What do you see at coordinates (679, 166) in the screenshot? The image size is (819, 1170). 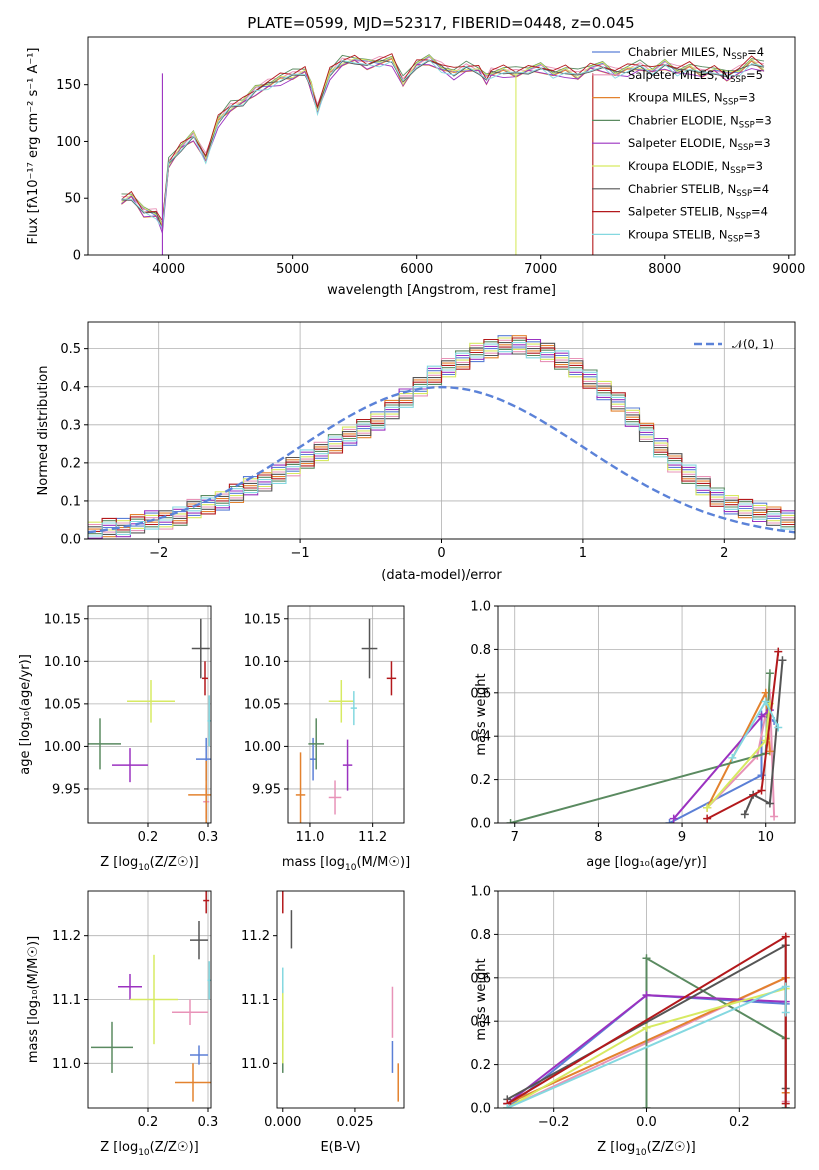 I see `legend-entry-main: Kroupa ELODIE, N` at bounding box center [679, 166].